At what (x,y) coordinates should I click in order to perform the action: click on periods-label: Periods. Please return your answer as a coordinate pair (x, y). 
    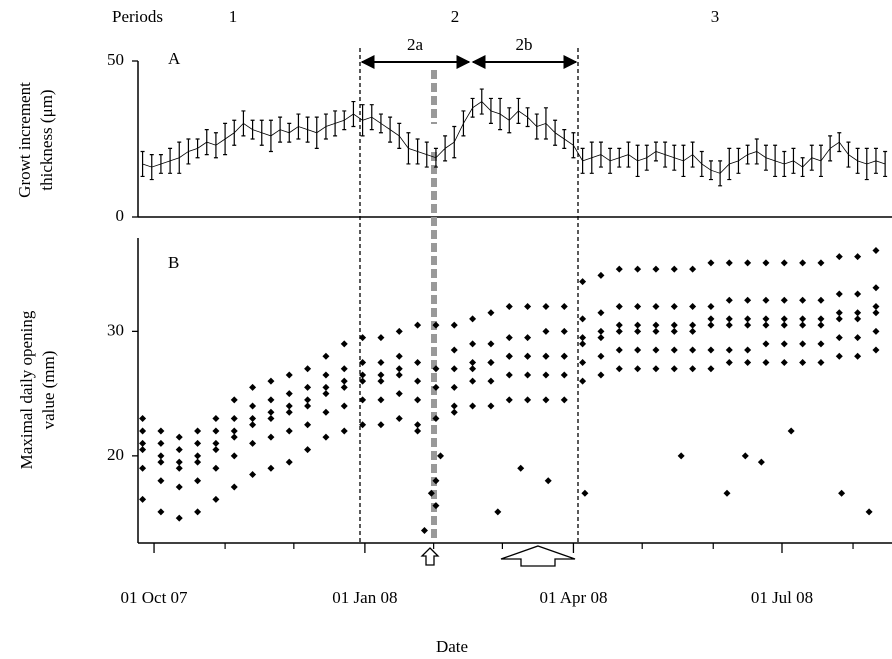
    Looking at the image, I should click on (137, 16).